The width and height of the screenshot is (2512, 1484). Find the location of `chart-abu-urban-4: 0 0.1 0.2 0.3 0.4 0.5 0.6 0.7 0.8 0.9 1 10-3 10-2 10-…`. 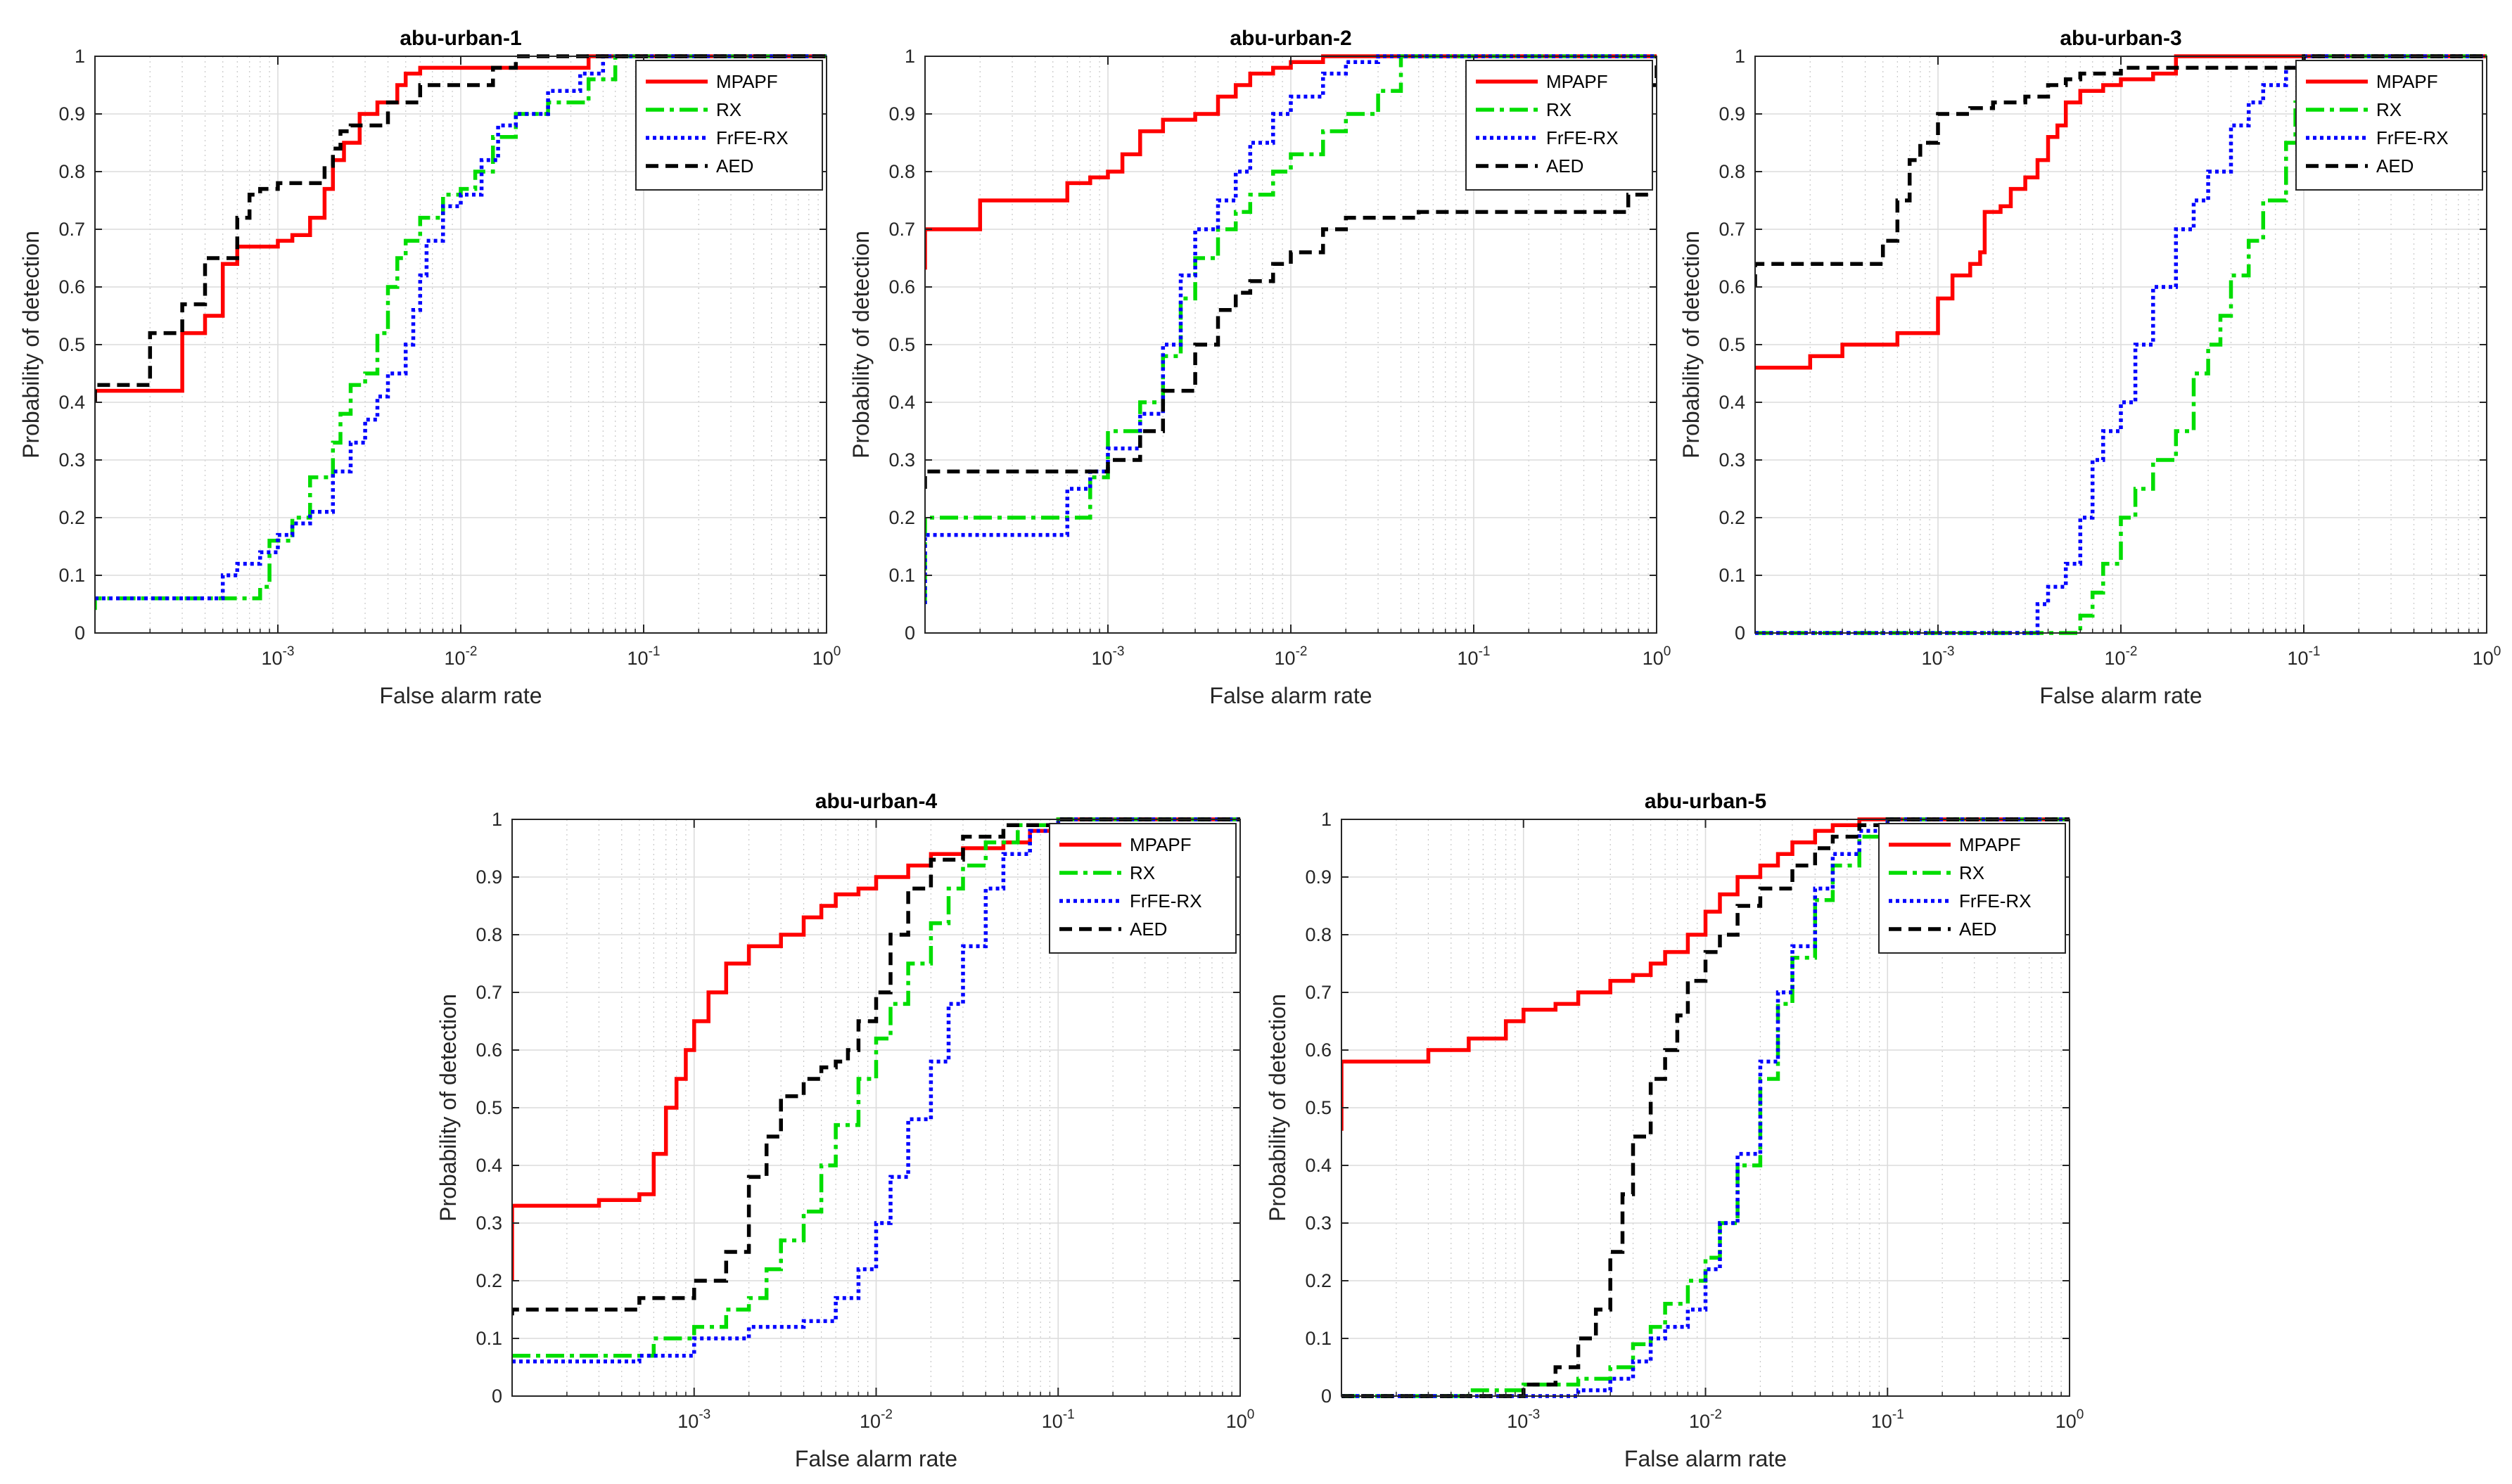

chart-abu-urban-4: 0 0.1 0.2 0.3 0.4 0.5 0.6 0.7 0.8 0.9 1 10-3 10-2 10-… is located at coordinates (844, 1131).